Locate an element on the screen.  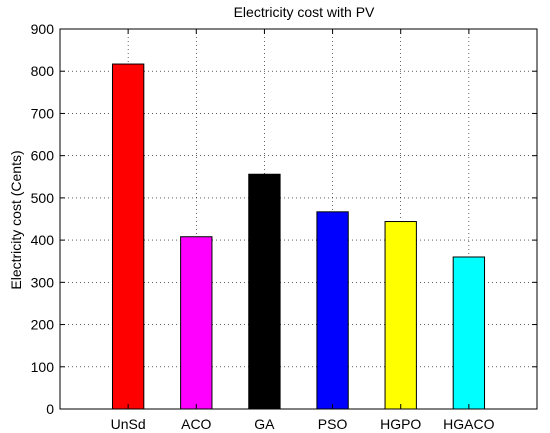
x-tick-label: HGACO is located at coordinates (468, 424).